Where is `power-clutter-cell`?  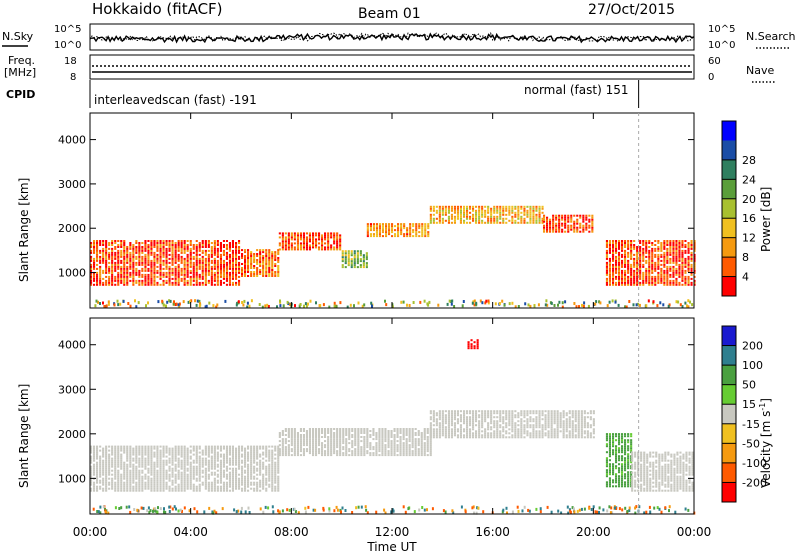
power-clutter-cell is located at coordinates (120, 304).